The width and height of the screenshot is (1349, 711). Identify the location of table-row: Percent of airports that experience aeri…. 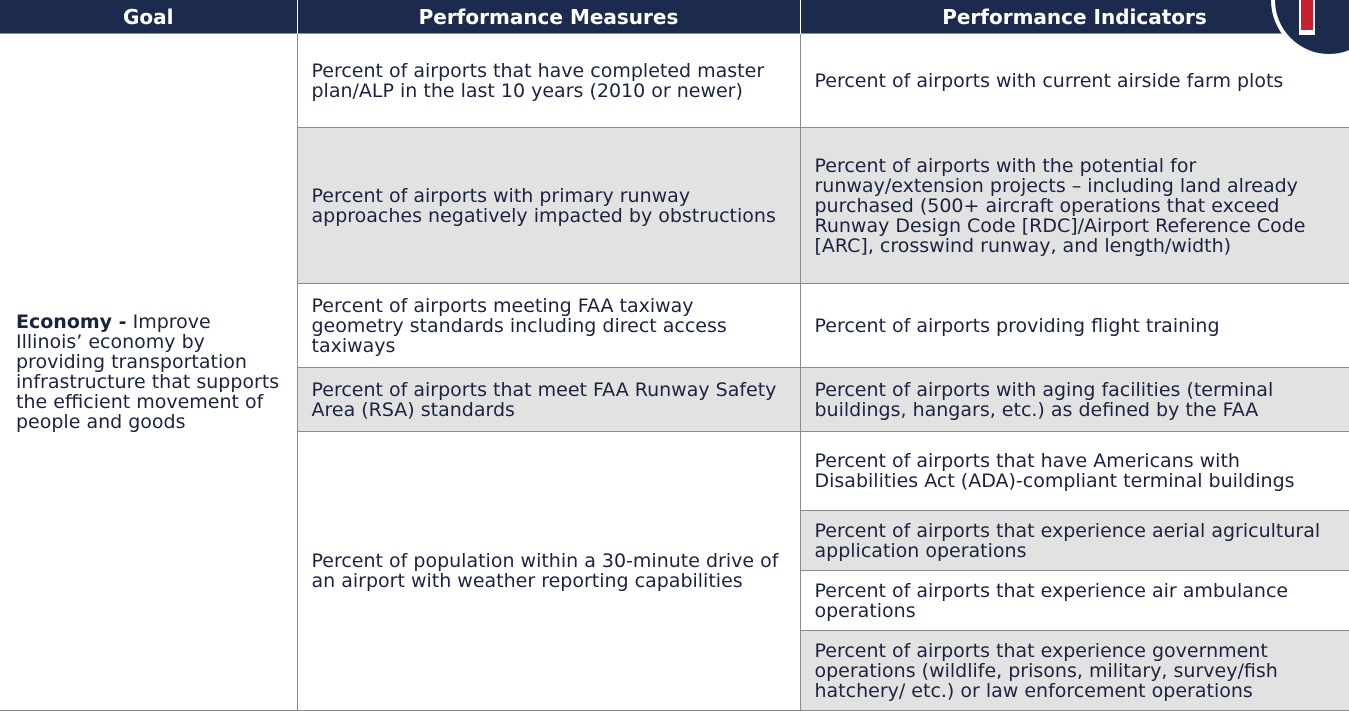
(674, 540).